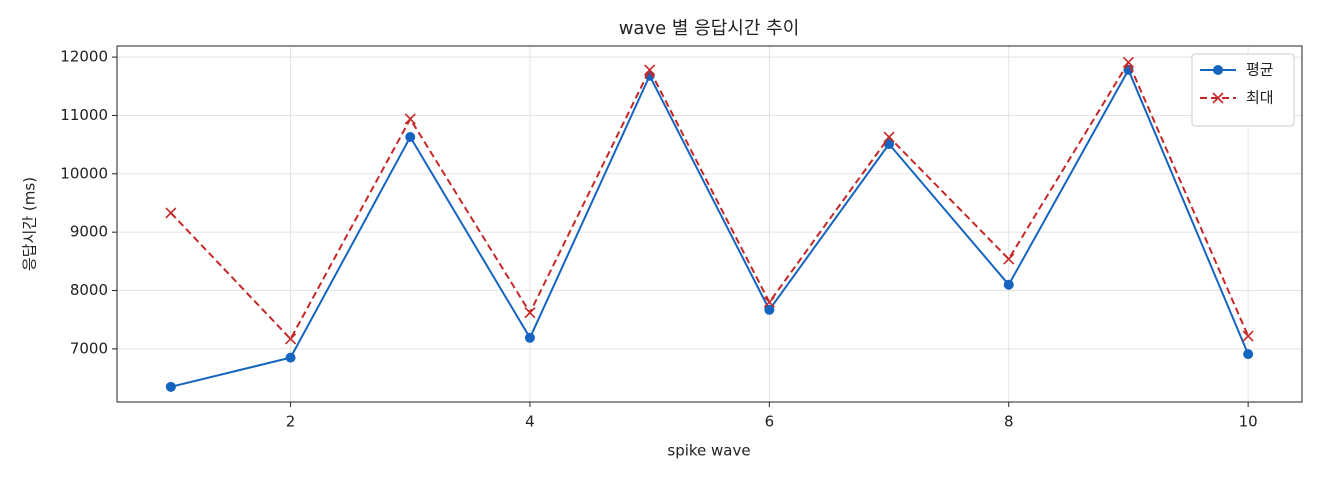 The height and width of the screenshot is (480, 1320). I want to click on legend-box, so click(1243, 90).